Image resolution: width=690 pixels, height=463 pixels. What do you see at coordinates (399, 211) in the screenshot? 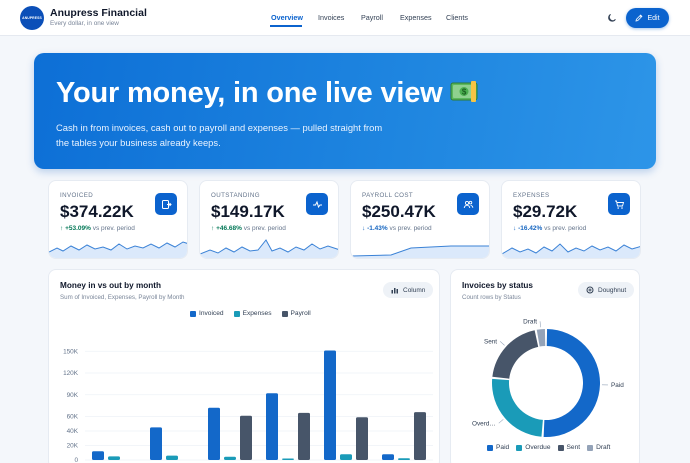
I see `kpi-value: $250.47K` at bounding box center [399, 211].